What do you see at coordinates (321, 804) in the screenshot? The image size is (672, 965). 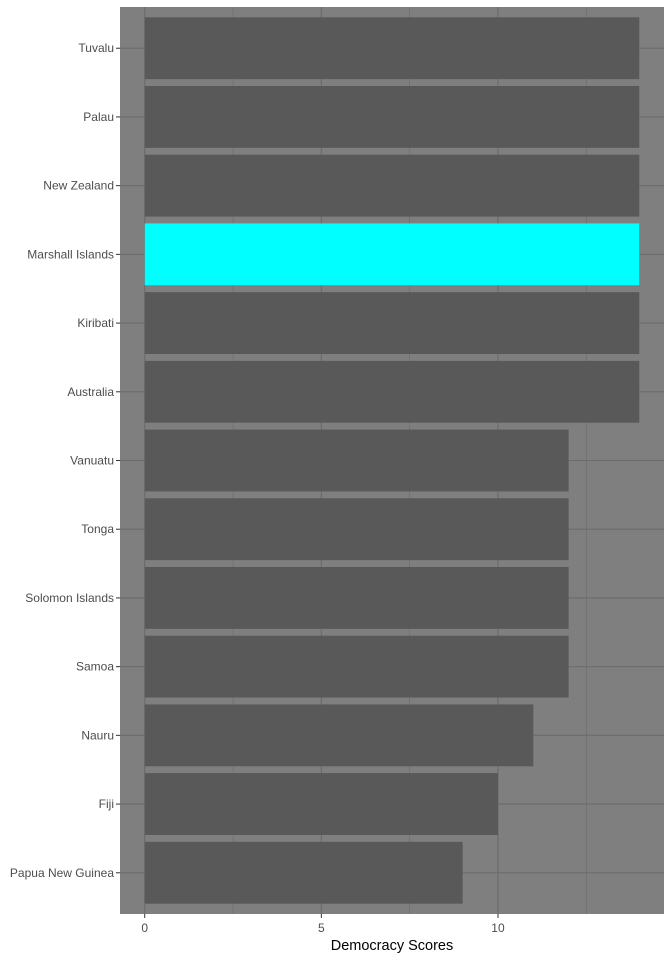 I see `bar-fiji` at bounding box center [321, 804].